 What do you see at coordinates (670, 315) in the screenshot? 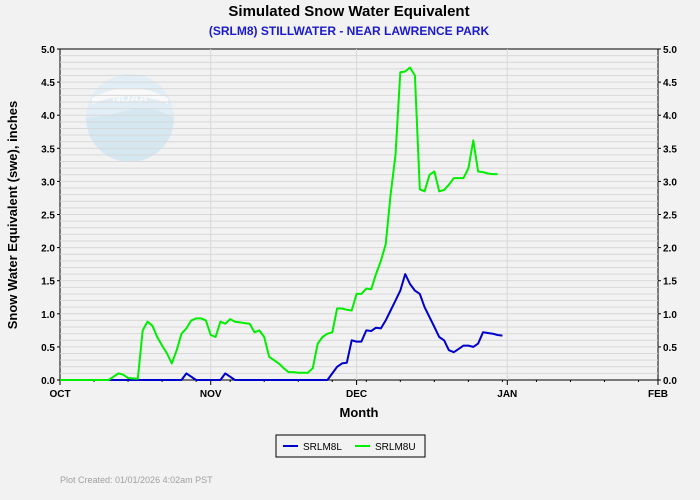
I see `y-tick-label-right: 1.0` at bounding box center [670, 315].